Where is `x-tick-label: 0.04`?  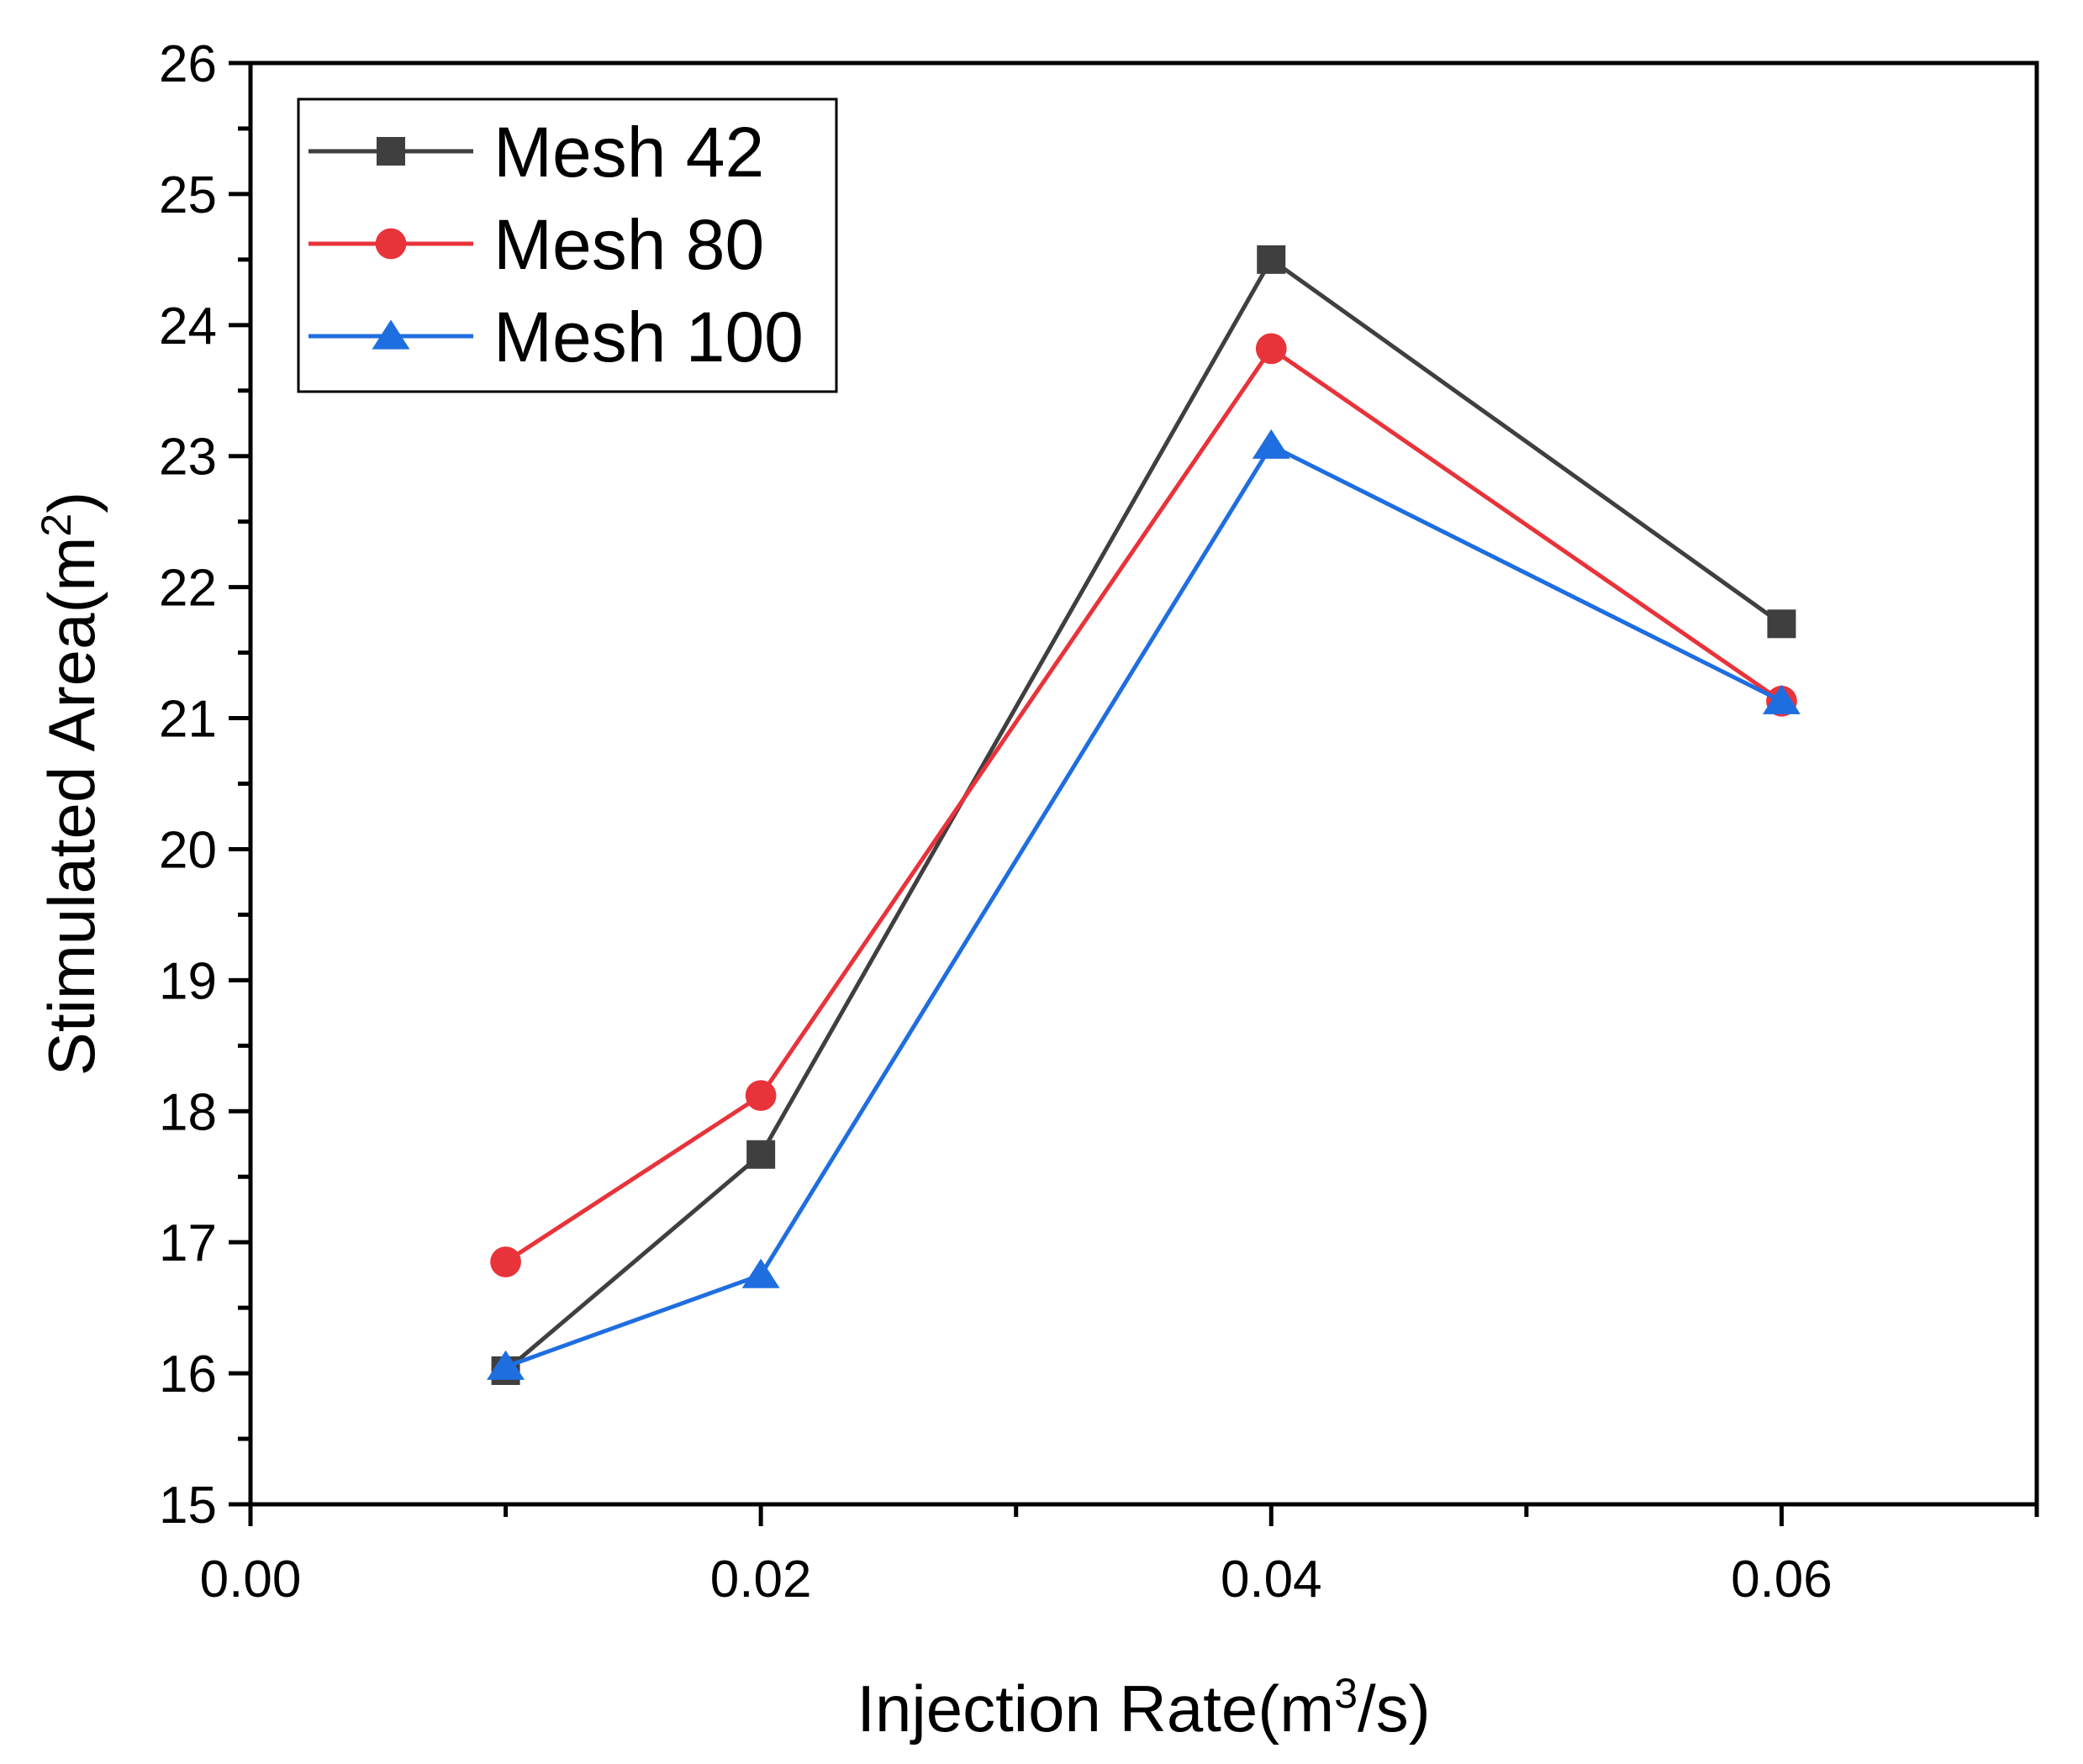 x-tick-label: 0.04 is located at coordinates (1272, 1580).